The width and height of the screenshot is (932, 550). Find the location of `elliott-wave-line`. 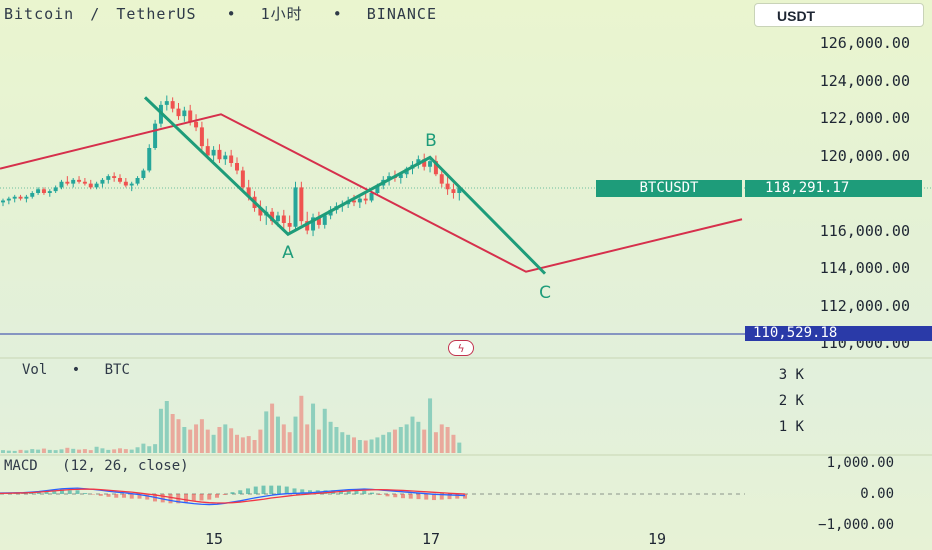

elliott-wave-line is located at coordinates (345, 185).